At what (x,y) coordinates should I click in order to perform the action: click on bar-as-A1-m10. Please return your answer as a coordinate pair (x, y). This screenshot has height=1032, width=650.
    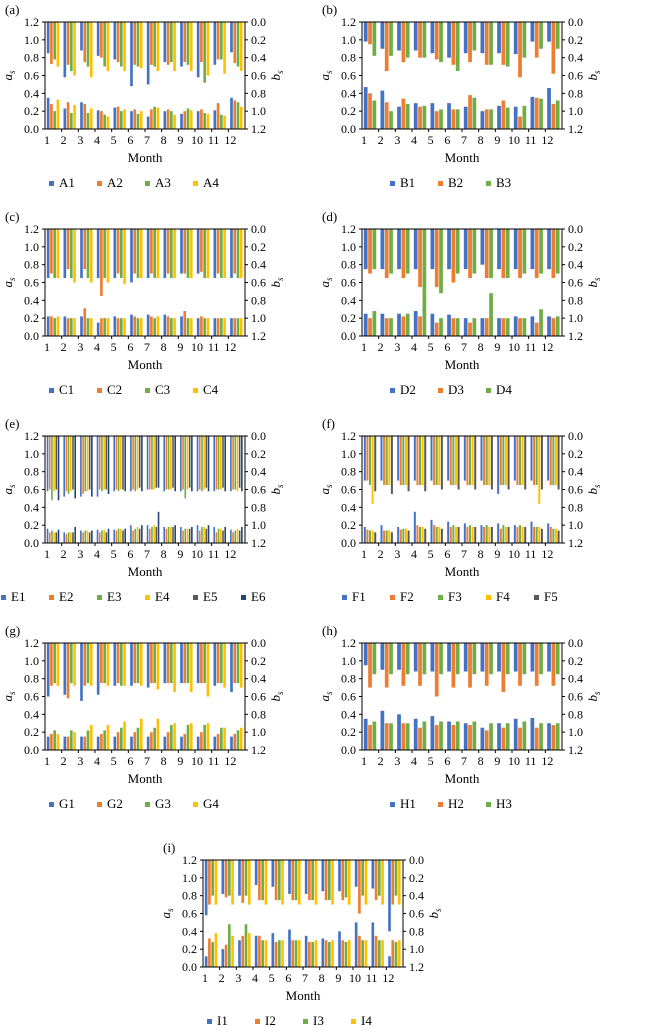
    Looking at the image, I should click on (198, 120).